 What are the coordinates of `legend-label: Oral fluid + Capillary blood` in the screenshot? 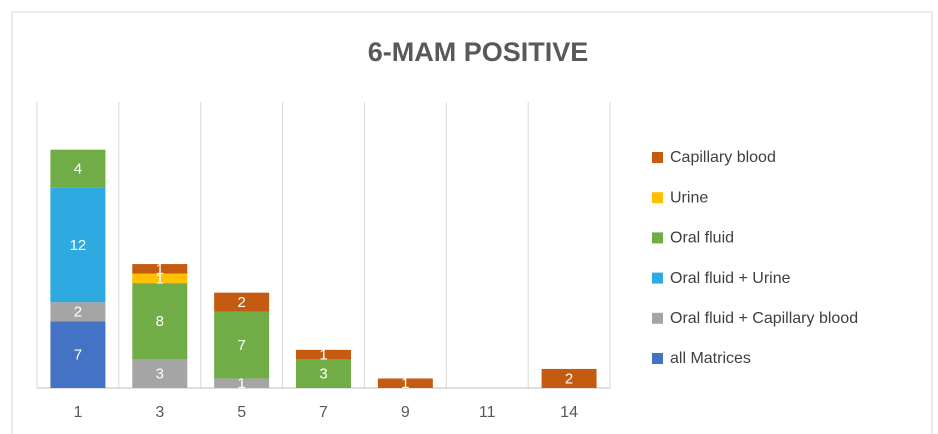 It's located at (764, 318).